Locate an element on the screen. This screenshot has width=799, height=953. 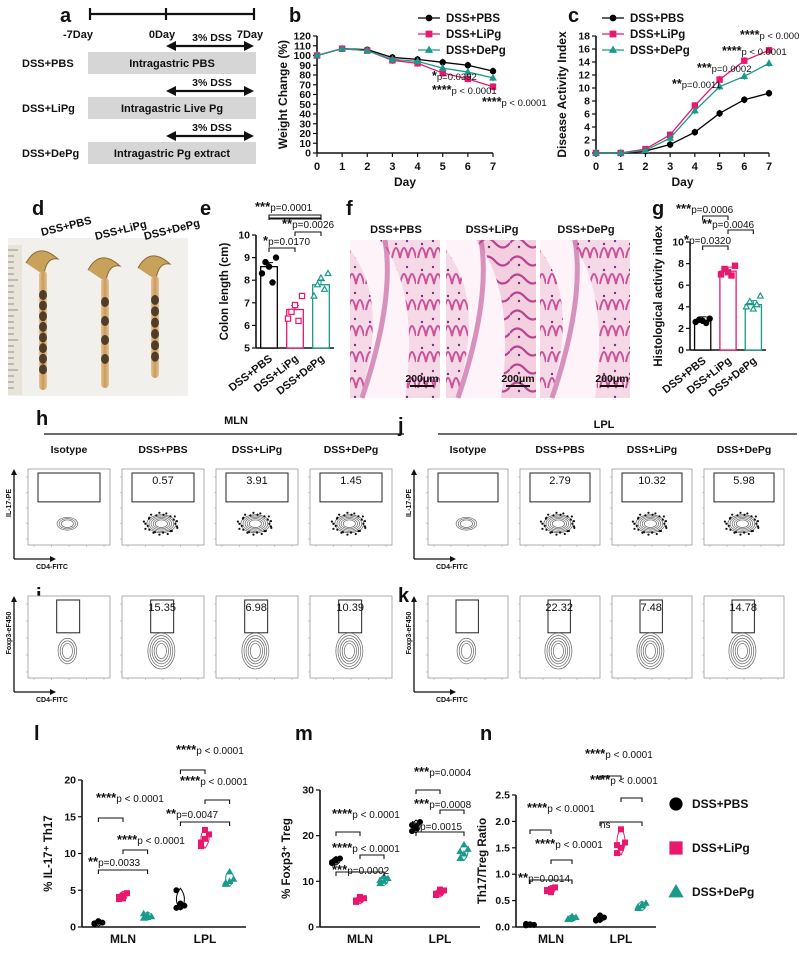
treatment-bar is located at coordinates (172, 153).